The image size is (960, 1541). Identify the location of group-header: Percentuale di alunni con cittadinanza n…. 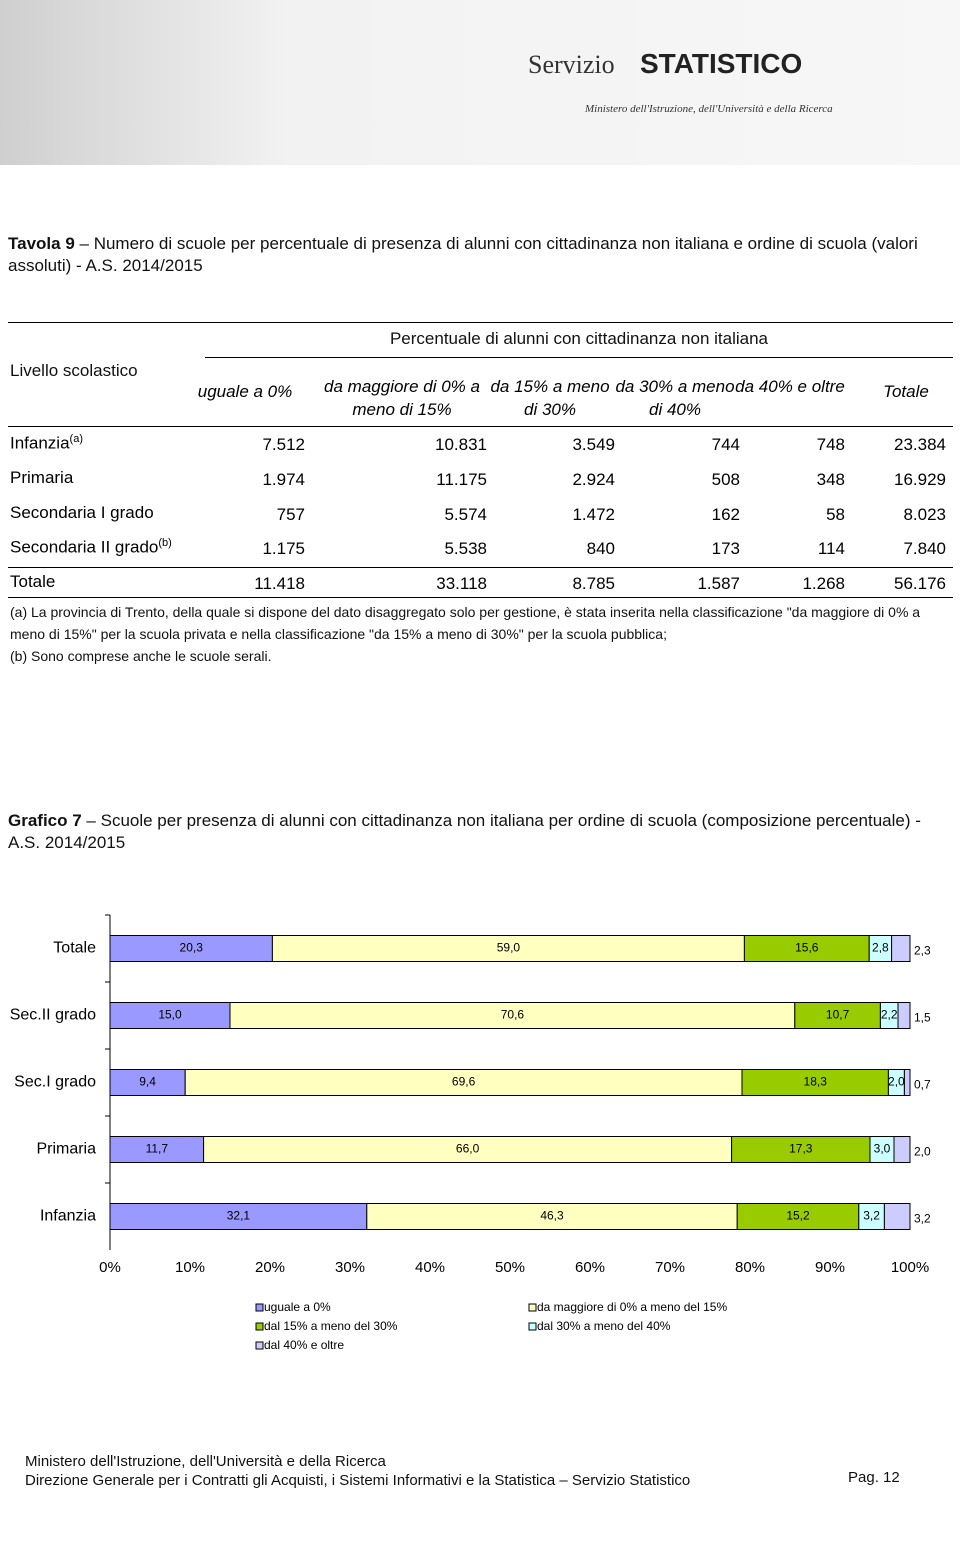
(579, 338).